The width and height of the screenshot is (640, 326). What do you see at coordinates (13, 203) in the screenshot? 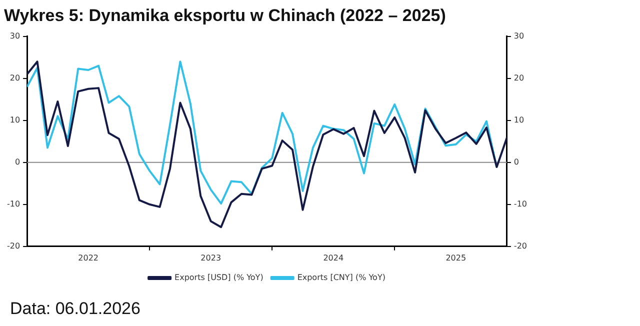
I see `y-tick-label: -10` at bounding box center [13, 203].